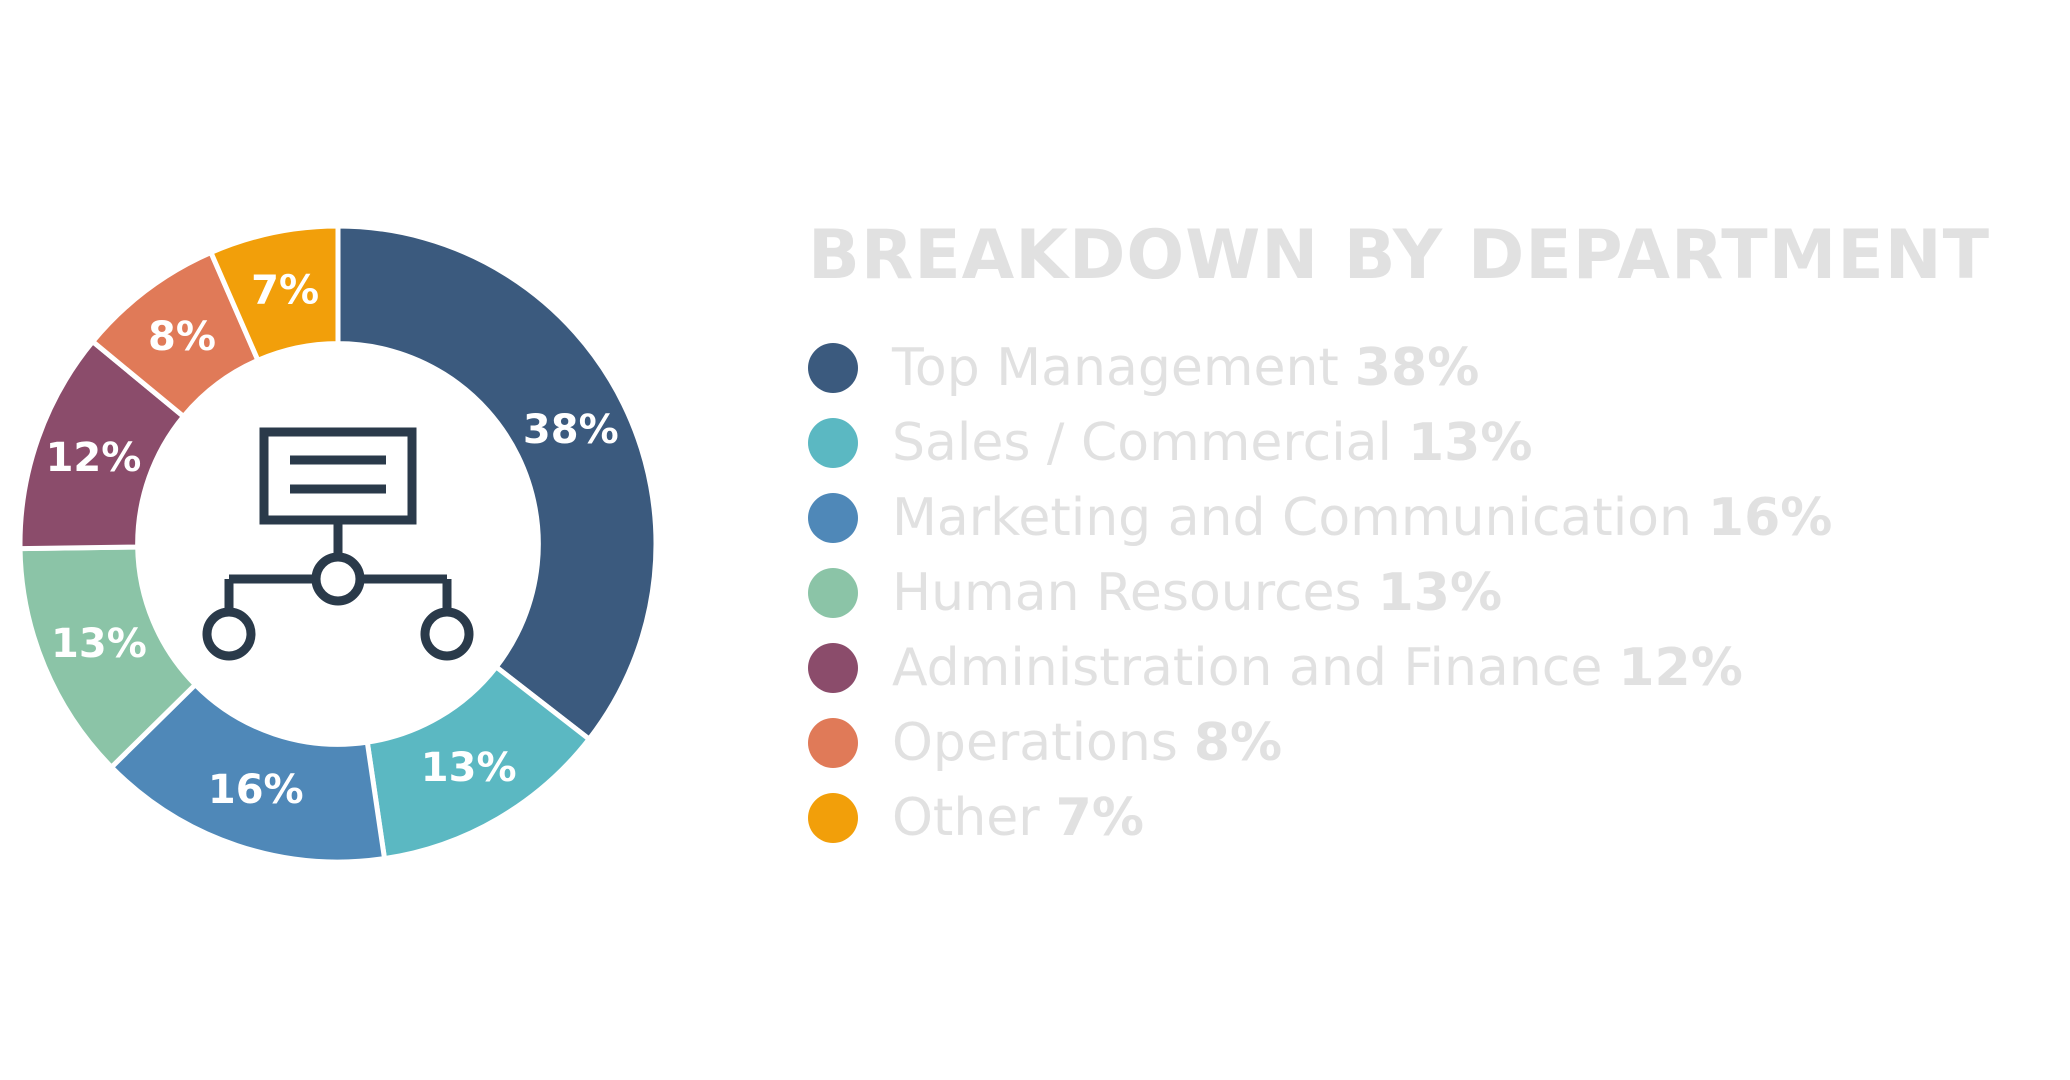 This screenshot has height=1080, width=2070. What do you see at coordinates (1770, 517) in the screenshot?
I see `legend-value: 16%` at bounding box center [1770, 517].